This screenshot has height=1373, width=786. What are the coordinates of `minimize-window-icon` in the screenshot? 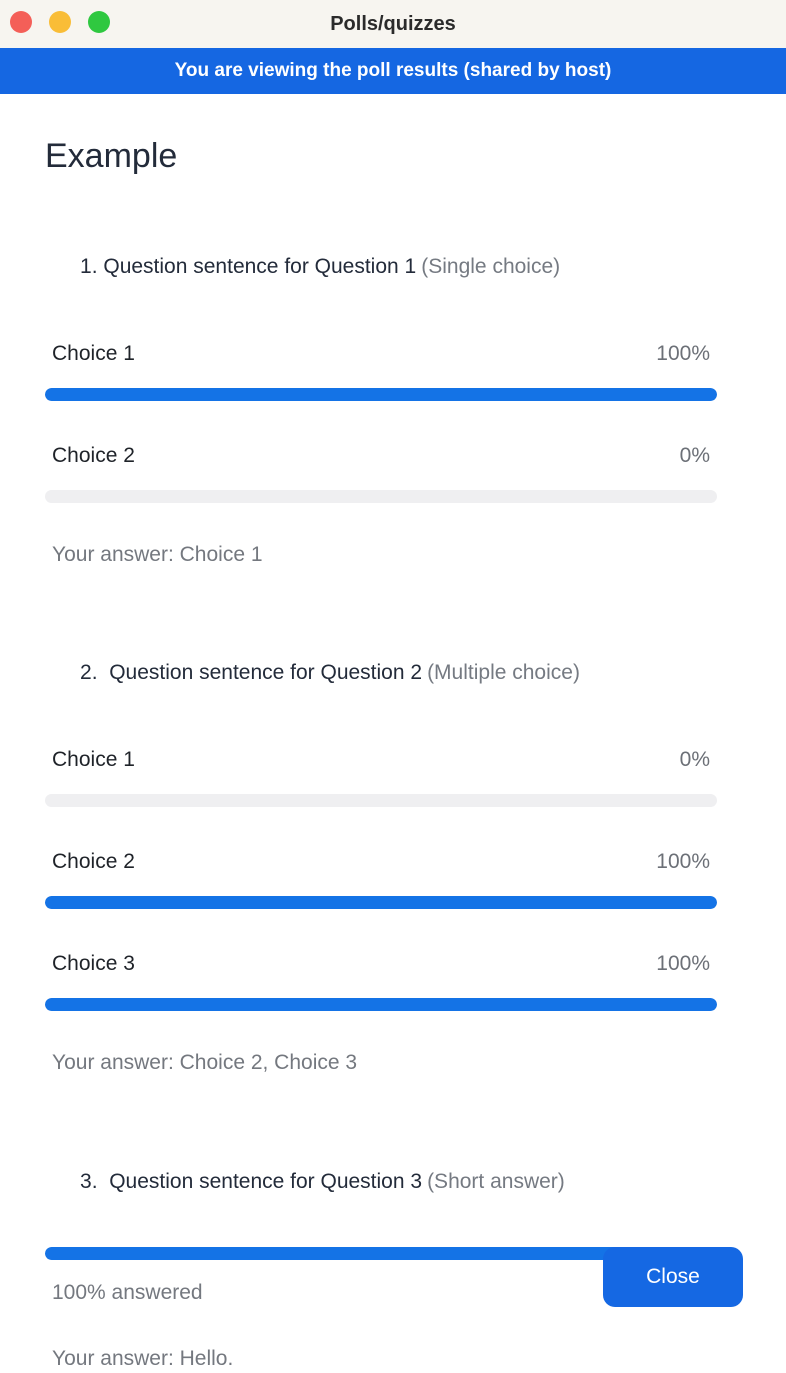 It's located at (60, 22).